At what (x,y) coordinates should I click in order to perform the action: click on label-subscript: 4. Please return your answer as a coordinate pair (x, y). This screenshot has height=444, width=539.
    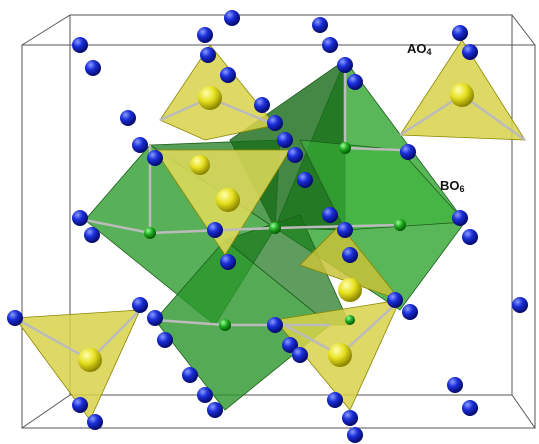
    Looking at the image, I should click on (429, 52).